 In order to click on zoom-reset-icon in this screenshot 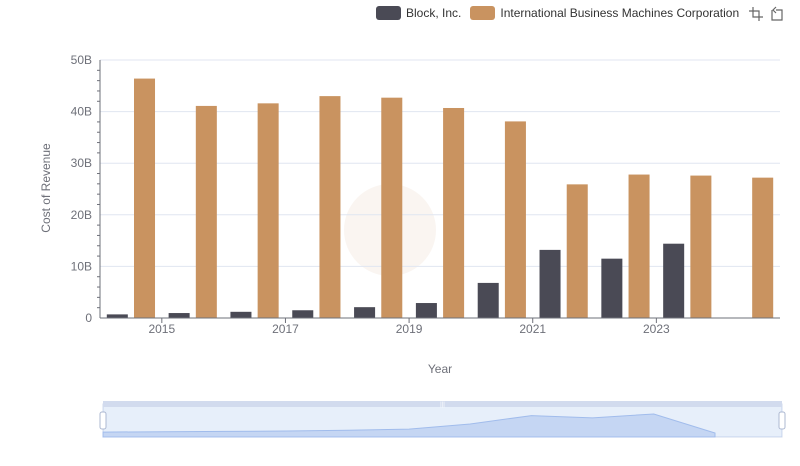, I will do `click(776, 14)`.